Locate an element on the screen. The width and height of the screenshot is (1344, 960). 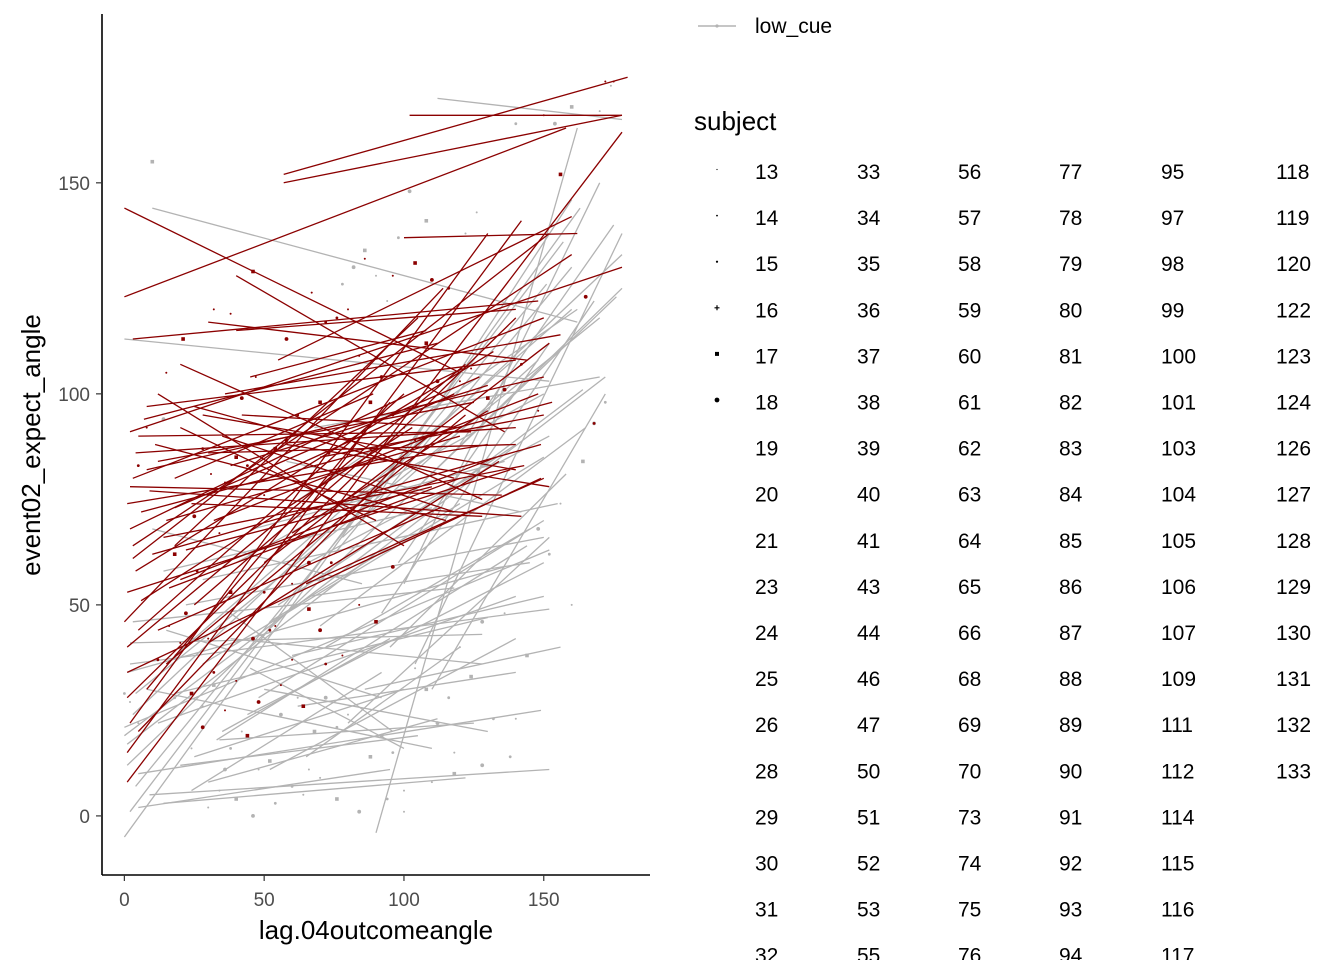
legend-label-subject-99: 99 is located at coordinates (1172, 310).